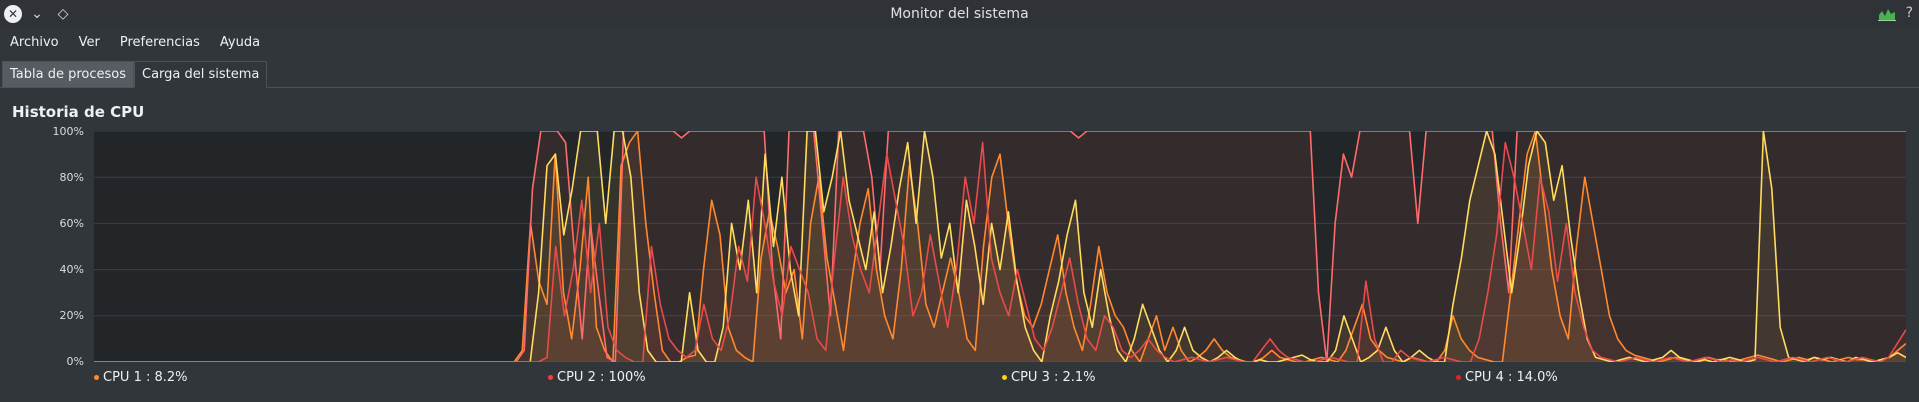  I want to click on help-icon: ?, so click(1909, 13).